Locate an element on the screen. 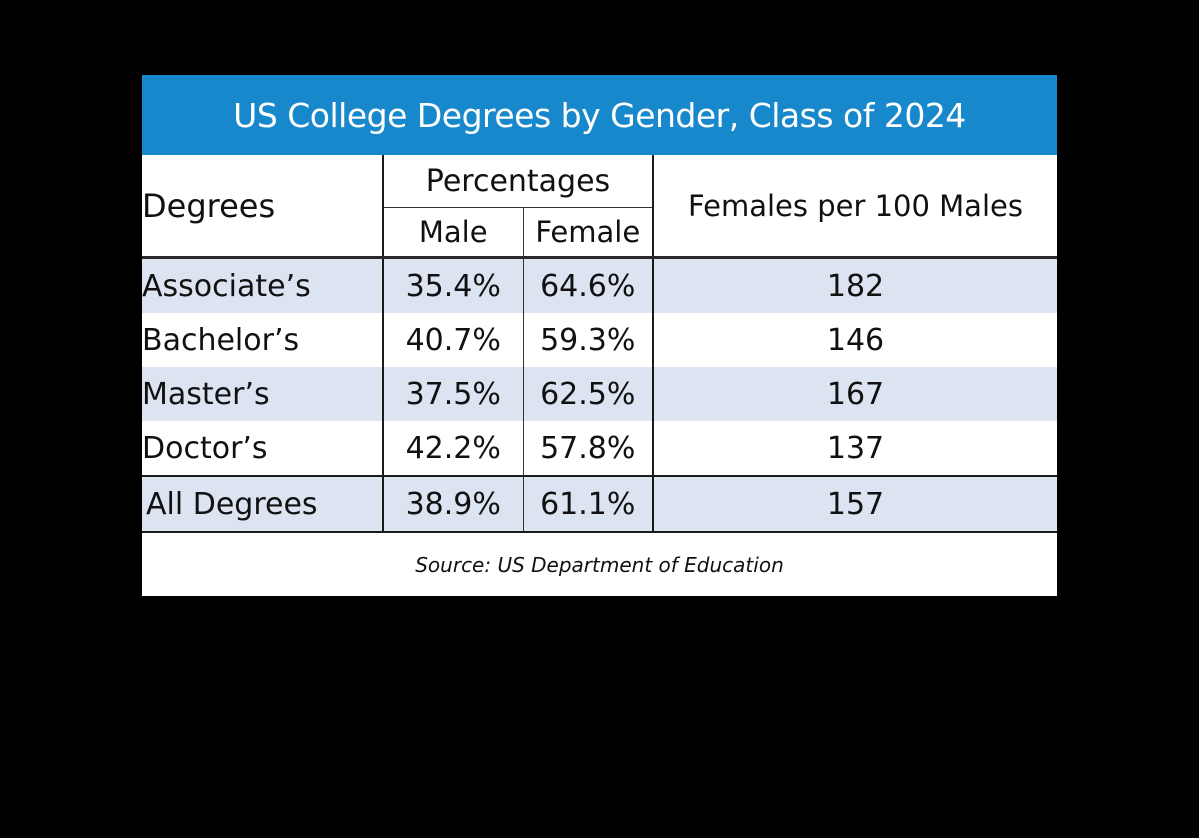  female-pct-cell: 59.3% is located at coordinates (588, 340).